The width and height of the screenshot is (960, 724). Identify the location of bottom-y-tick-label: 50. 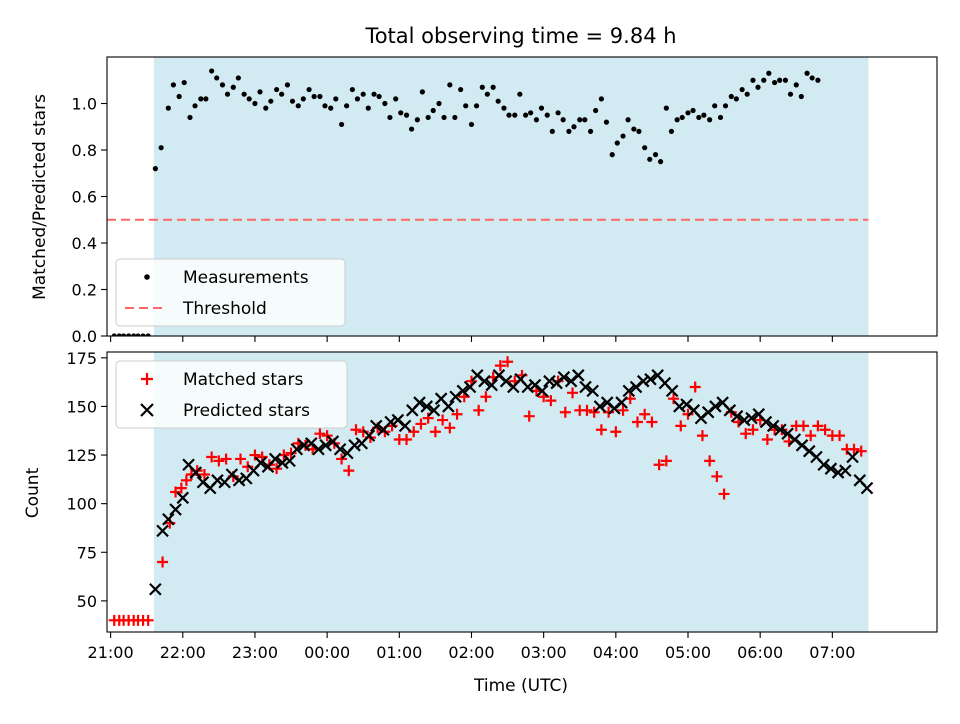
(87, 601).